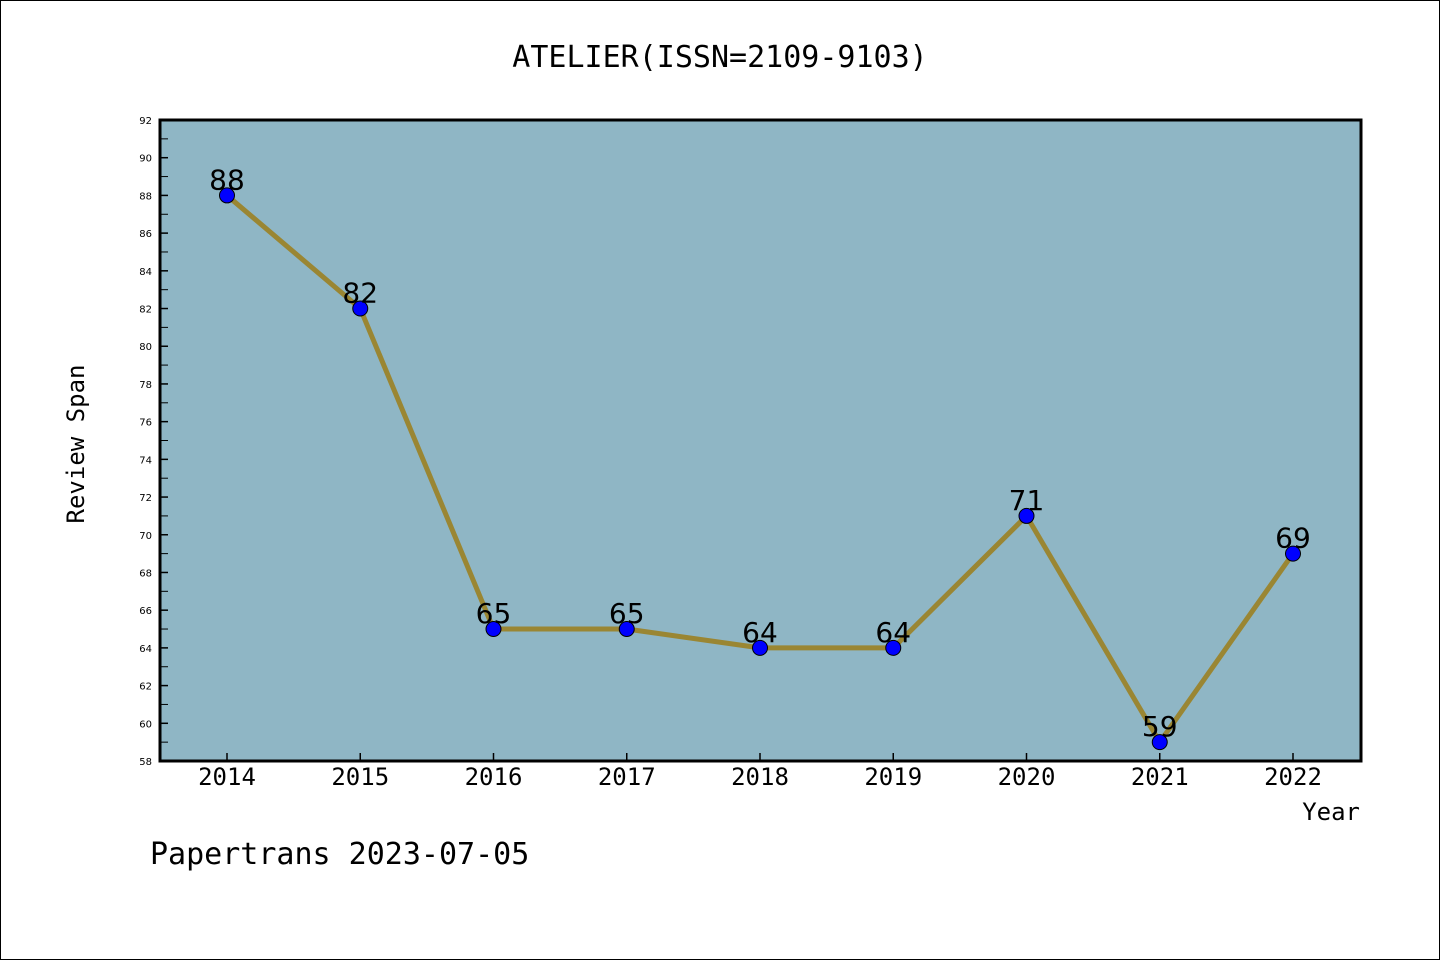 Image resolution: width=1440 pixels, height=960 pixels. I want to click on data-point-2014, so click(227, 195).